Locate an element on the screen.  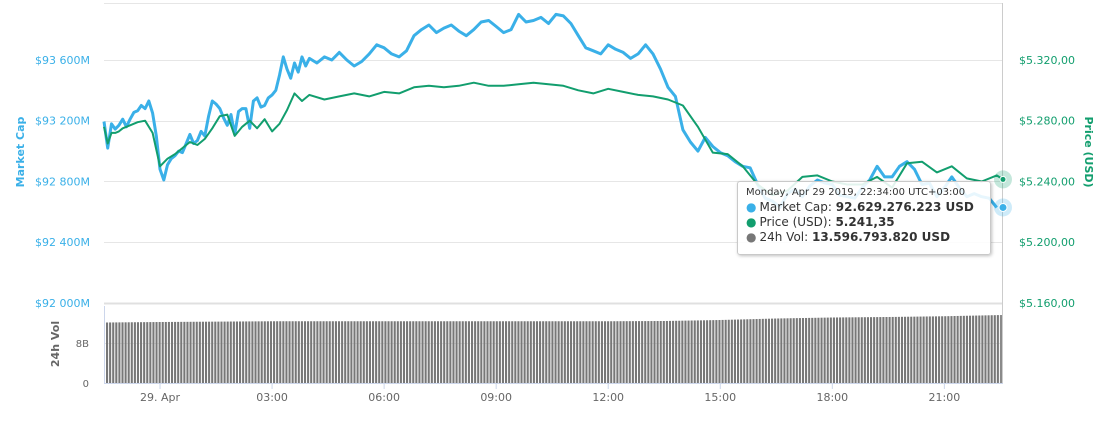
tooltip-volume-row: ● 24h Vol: 13.596.793.820 USD is located at coordinates (864, 237).